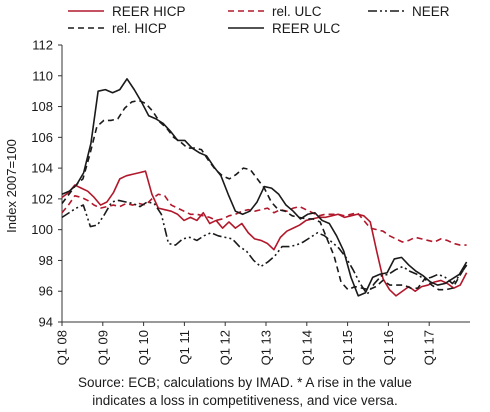 This screenshot has width=490, height=412. I want to click on x-tick-label: Q1 11, so click(184, 347).